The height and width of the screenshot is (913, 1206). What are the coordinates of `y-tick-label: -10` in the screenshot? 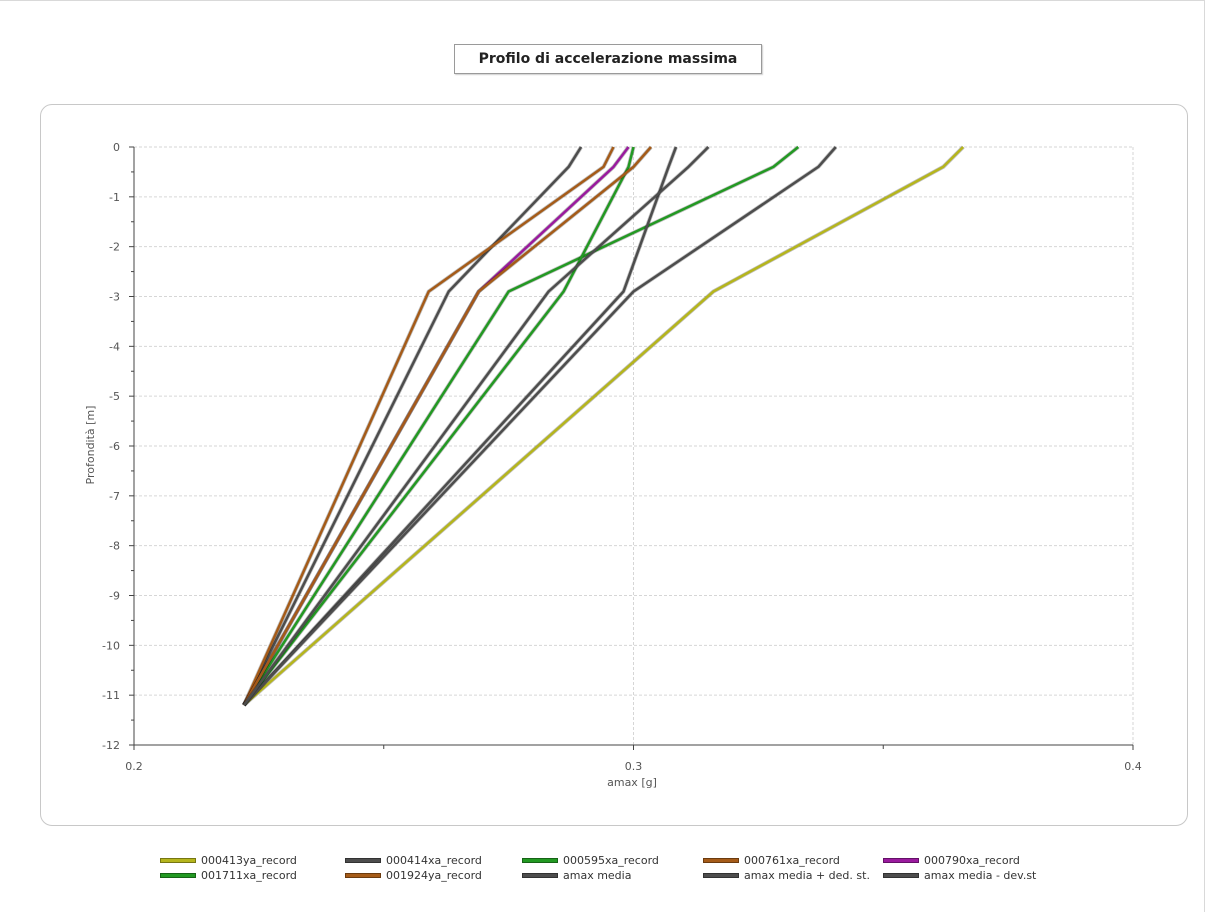 It's located at (111, 645).